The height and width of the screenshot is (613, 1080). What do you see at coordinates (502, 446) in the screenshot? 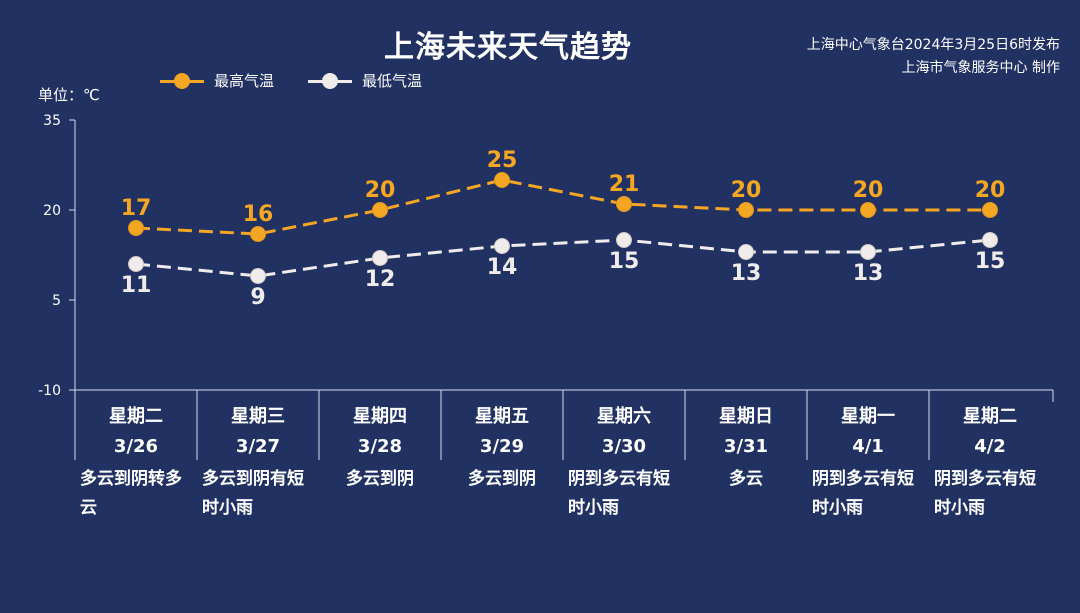
I see `x-date-label: 3/29` at bounding box center [502, 446].